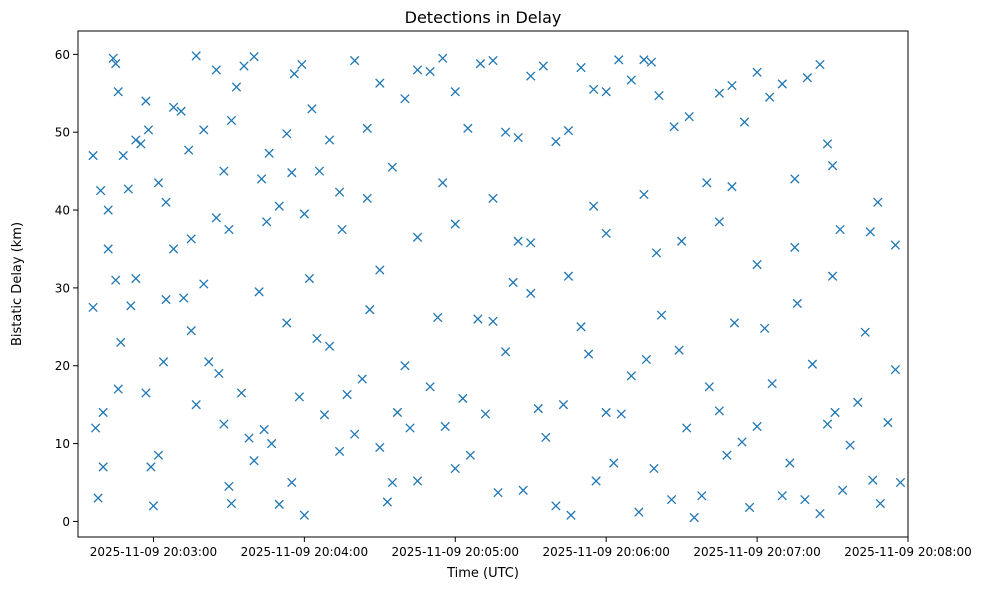 This screenshot has height=594, width=989. Describe the element at coordinates (455, 552) in the screenshot. I see `x-tick-label: 2025-11-09 20:05:00` at that location.